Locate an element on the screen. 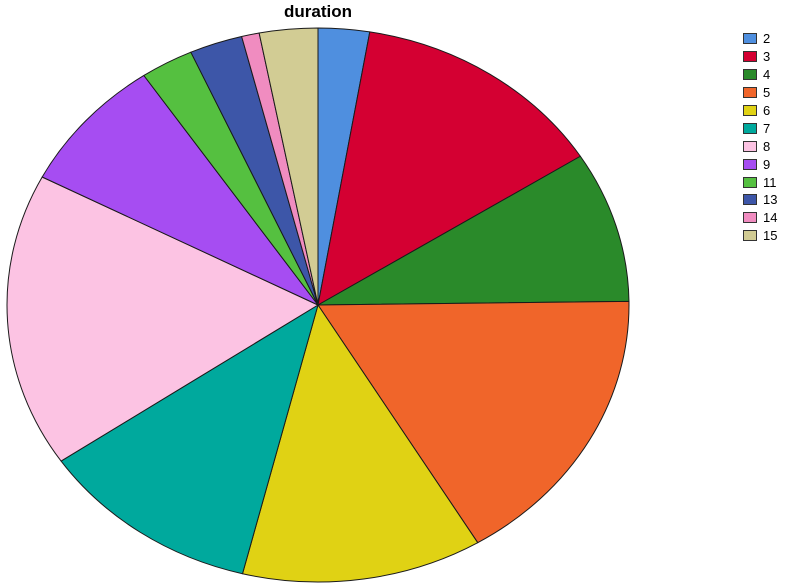  legend: 2 3 4 5 6 7 8 9 11 13 14 15 is located at coordinates (760, 137).